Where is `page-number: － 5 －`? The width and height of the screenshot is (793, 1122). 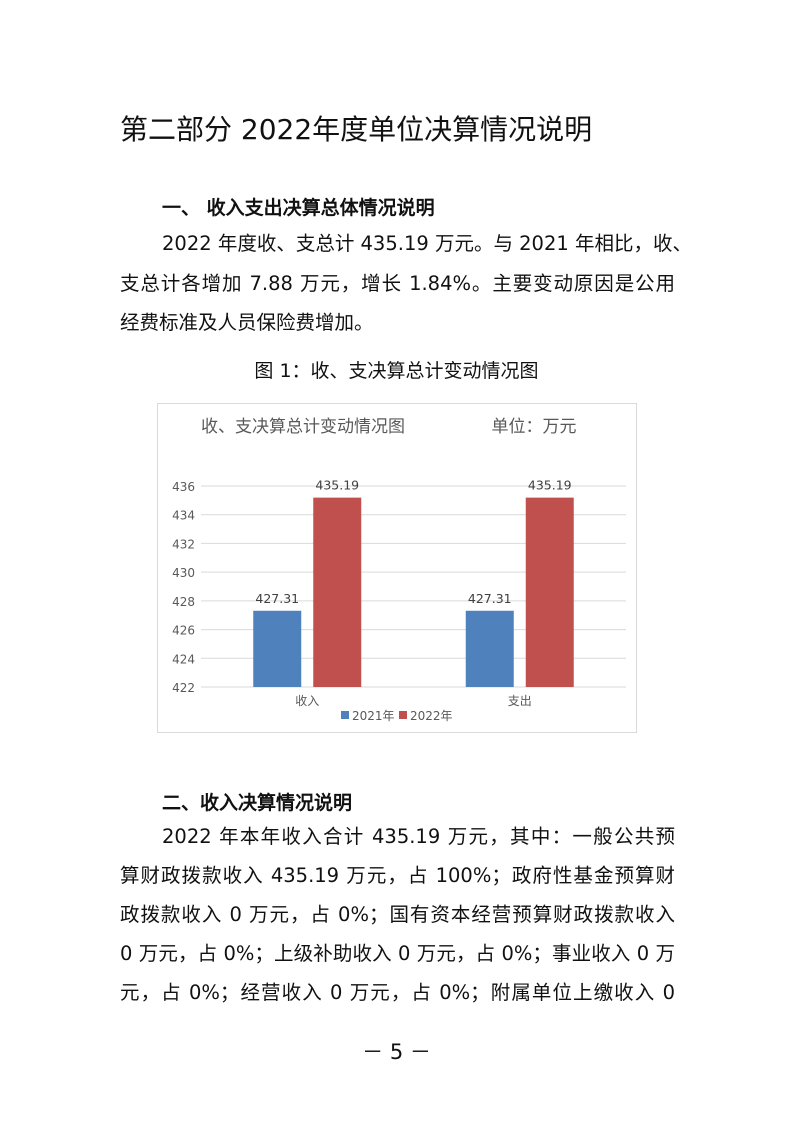
page-number: － 5 － is located at coordinates (396, 1052).